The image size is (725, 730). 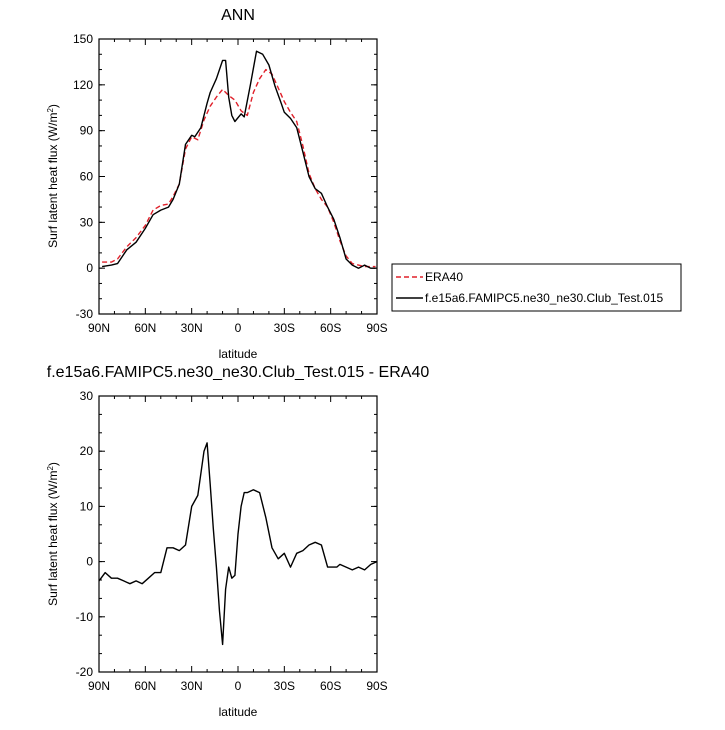 What do you see at coordinates (89, 562) in the screenshot?
I see `bottom-y-tick-label: 0` at bounding box center [89, 562].